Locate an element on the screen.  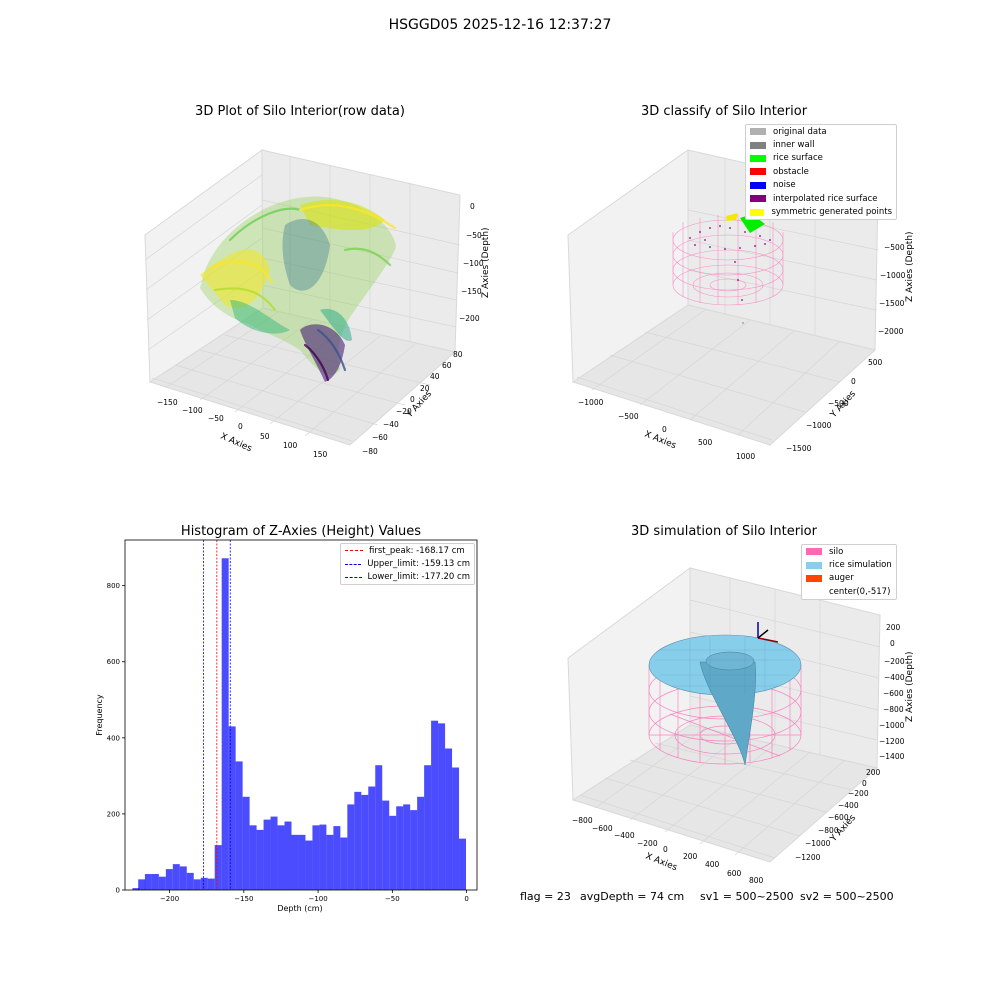
histogram-ytick-label: 800 is located at coordinates (113, 586).